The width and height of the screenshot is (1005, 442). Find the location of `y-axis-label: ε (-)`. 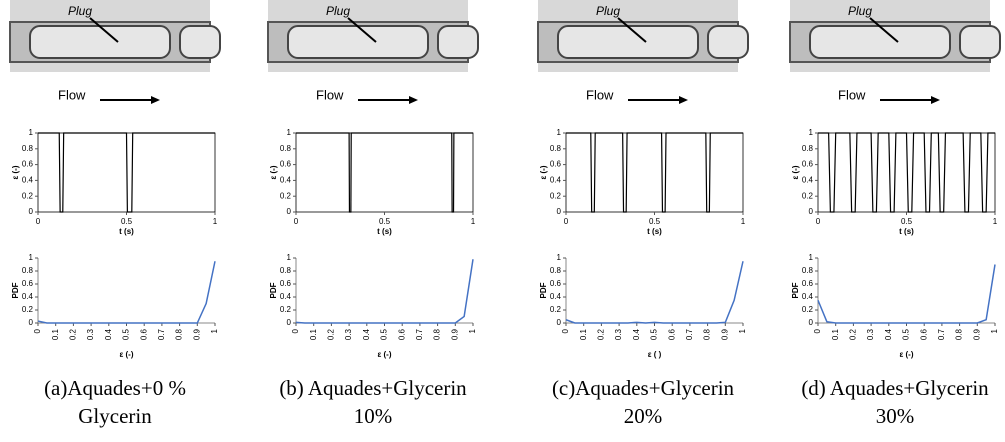

y-axis-label: ε (-) is located at coordinates (273, 172).